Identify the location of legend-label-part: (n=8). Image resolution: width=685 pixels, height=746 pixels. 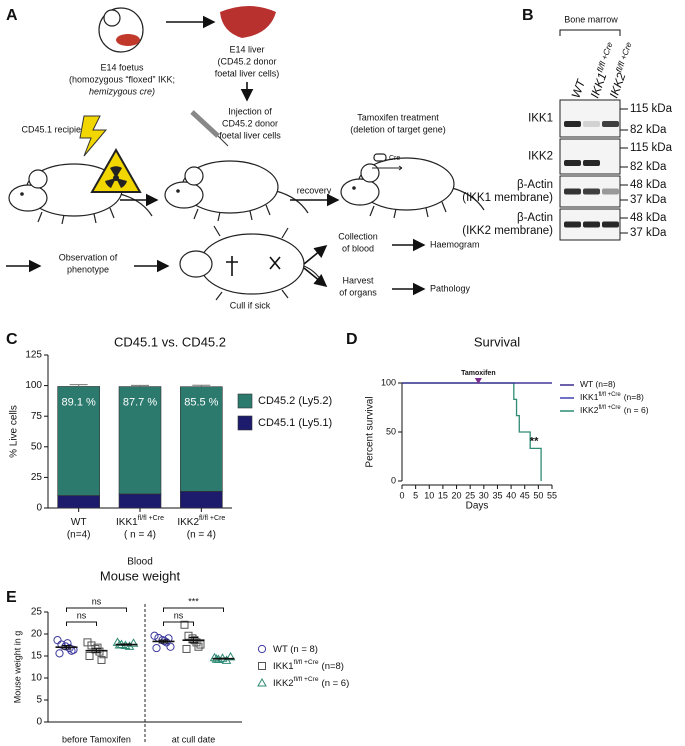
(634, 397).